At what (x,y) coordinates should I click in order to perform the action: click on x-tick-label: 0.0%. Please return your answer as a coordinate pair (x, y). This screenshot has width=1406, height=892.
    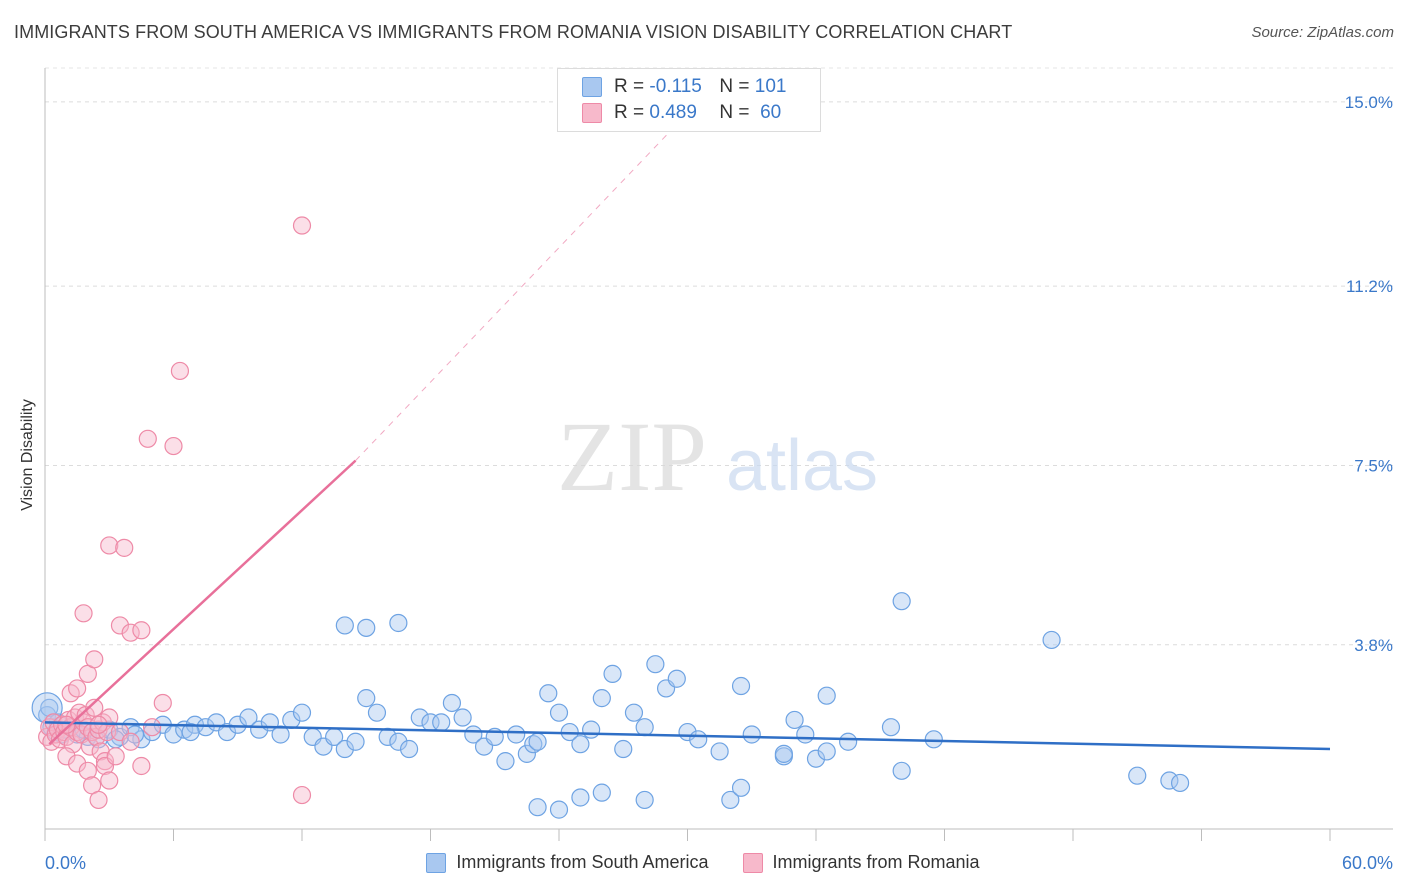
    Looking at the image, I should click on (65, 863).